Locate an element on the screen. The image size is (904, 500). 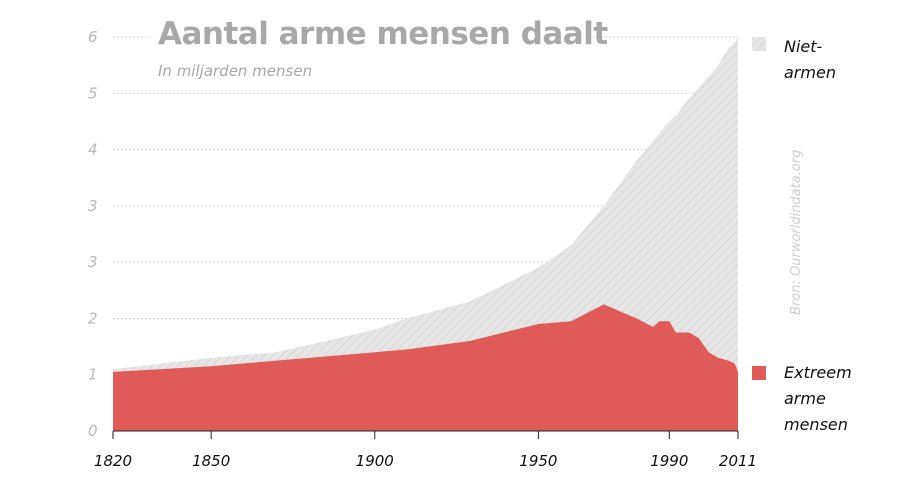
legend-label: arme is located at coordinates (805, 398).